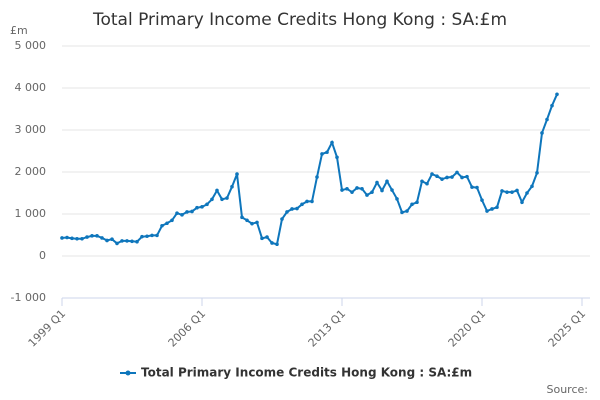 This screenshot has height=400, width=600. Describe the element at coordinates (568, 389) in the screenshot. I see `source: Source:` at that location.